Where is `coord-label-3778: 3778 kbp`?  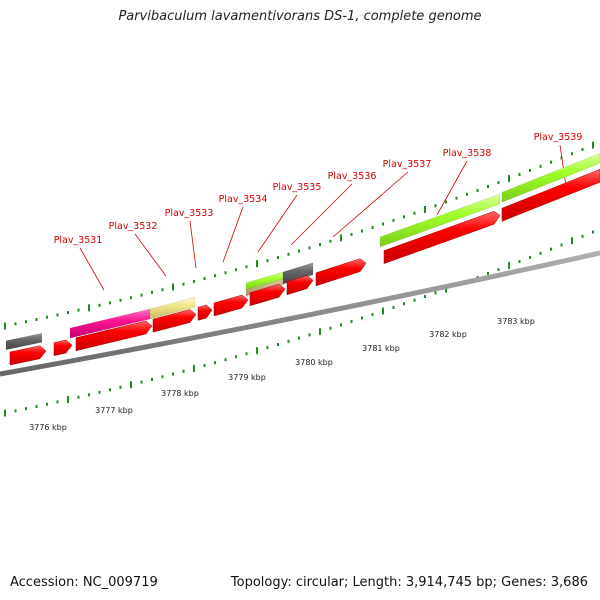
coord-label-3778: 3778 kbp is located at coordinates (180, 393).